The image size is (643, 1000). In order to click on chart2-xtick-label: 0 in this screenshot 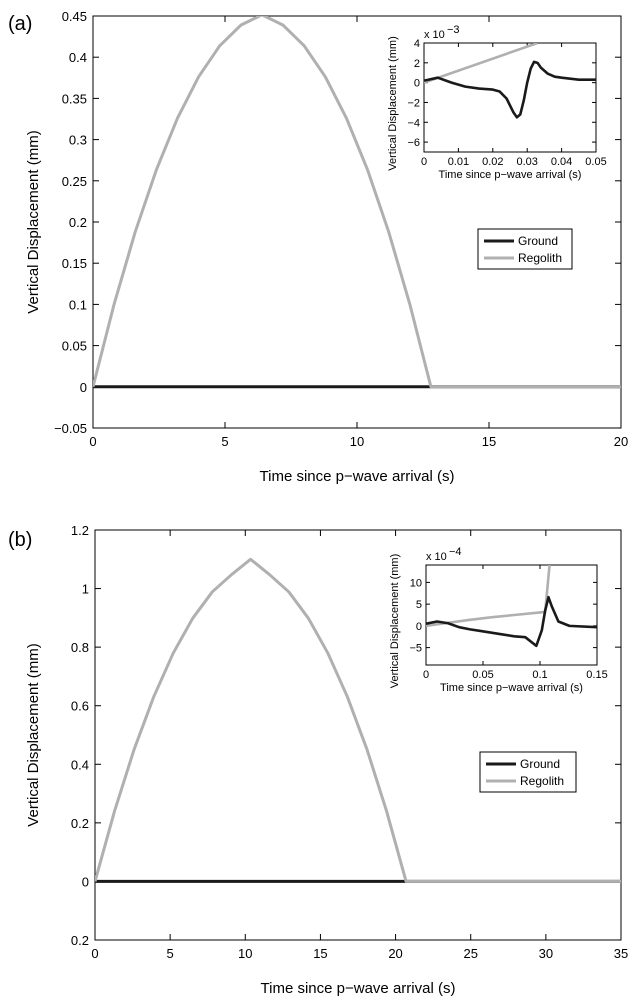, I will do `click(94, 953)`.